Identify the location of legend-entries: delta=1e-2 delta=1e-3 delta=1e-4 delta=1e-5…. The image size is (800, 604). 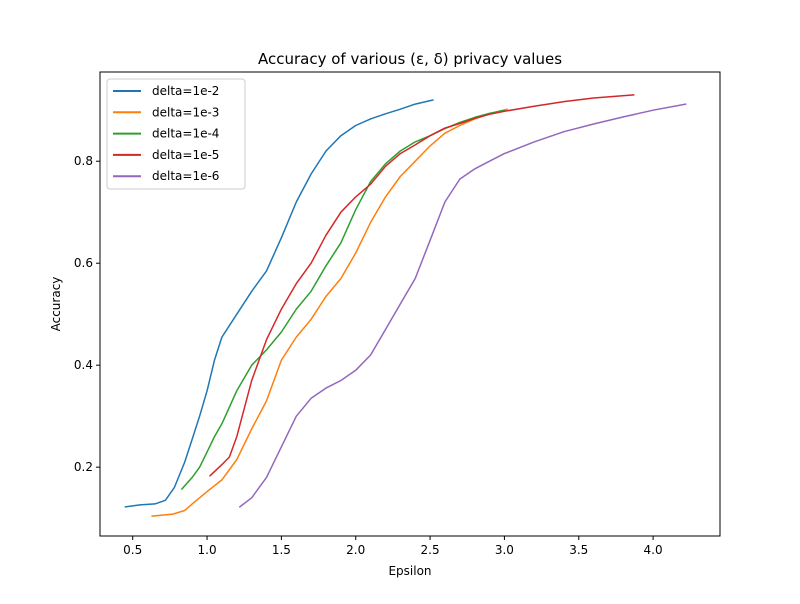
(166, 133).